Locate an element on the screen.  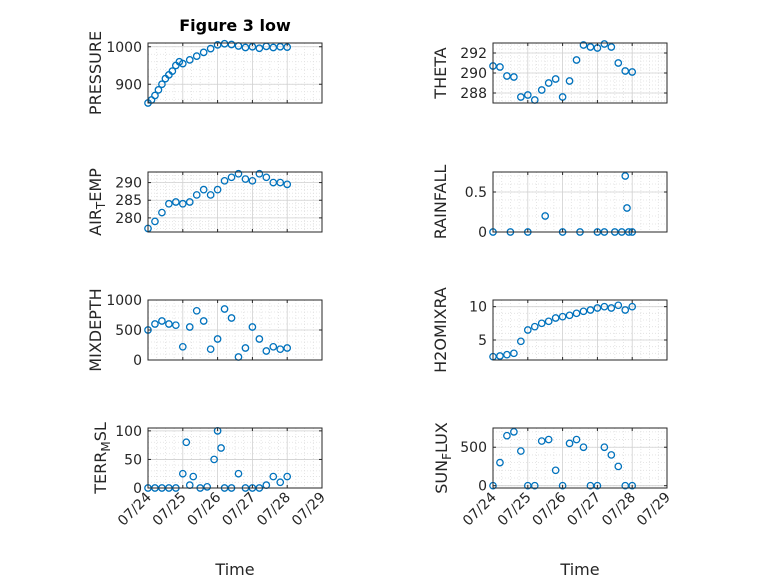
y-label-part: EMP is located at coordinates (95, 185).